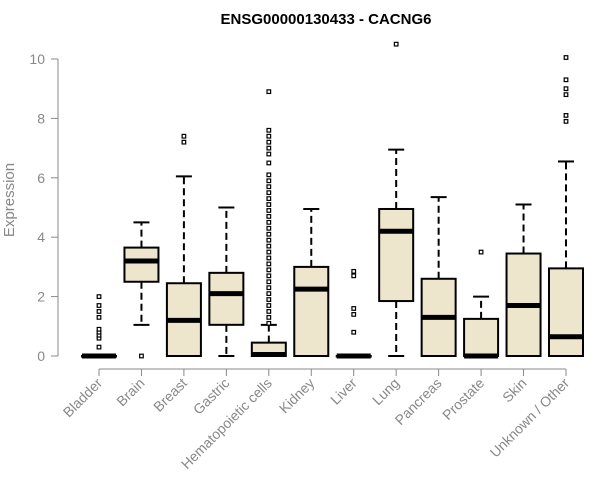  I want to click on box-liver, so click(353, 313).